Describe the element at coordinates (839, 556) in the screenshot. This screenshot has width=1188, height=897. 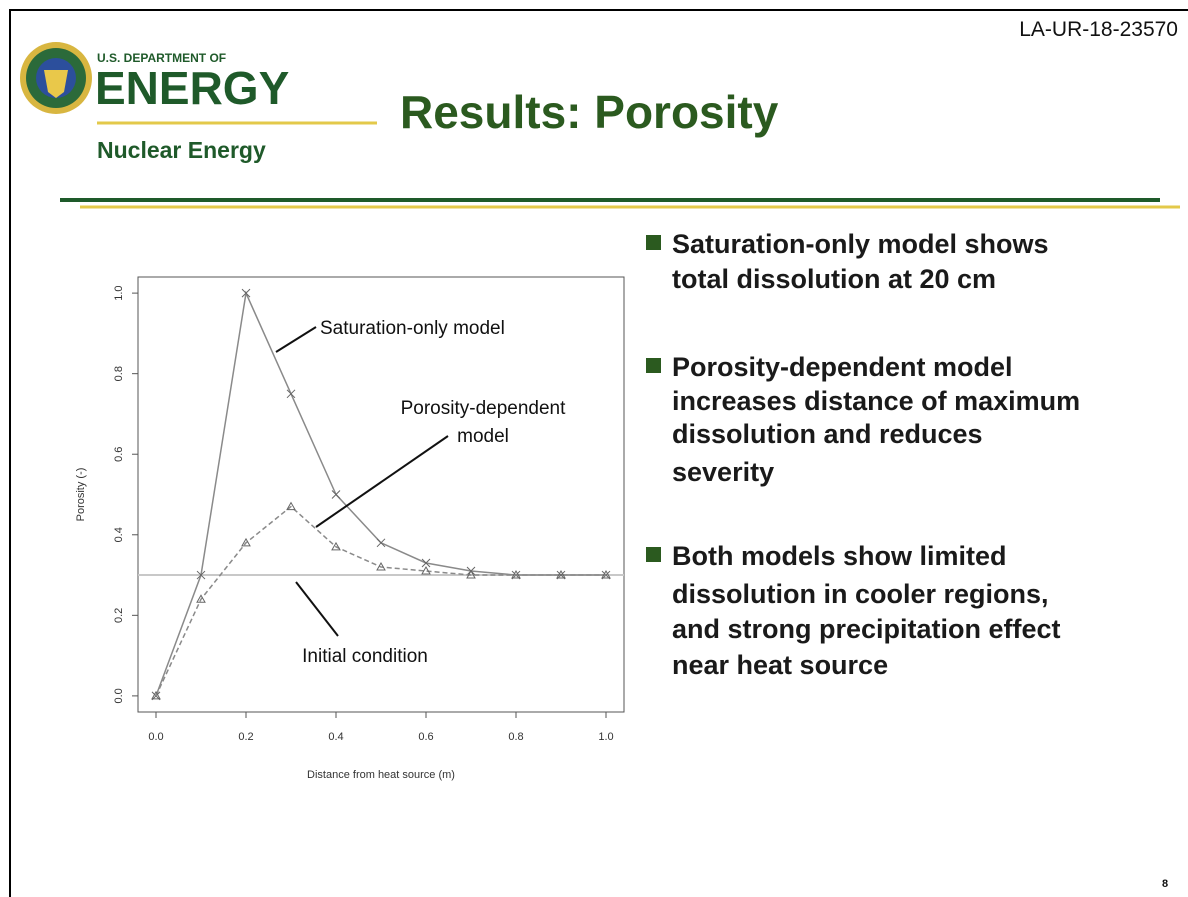
I see `bullet-text: Both models show limited` at that location.